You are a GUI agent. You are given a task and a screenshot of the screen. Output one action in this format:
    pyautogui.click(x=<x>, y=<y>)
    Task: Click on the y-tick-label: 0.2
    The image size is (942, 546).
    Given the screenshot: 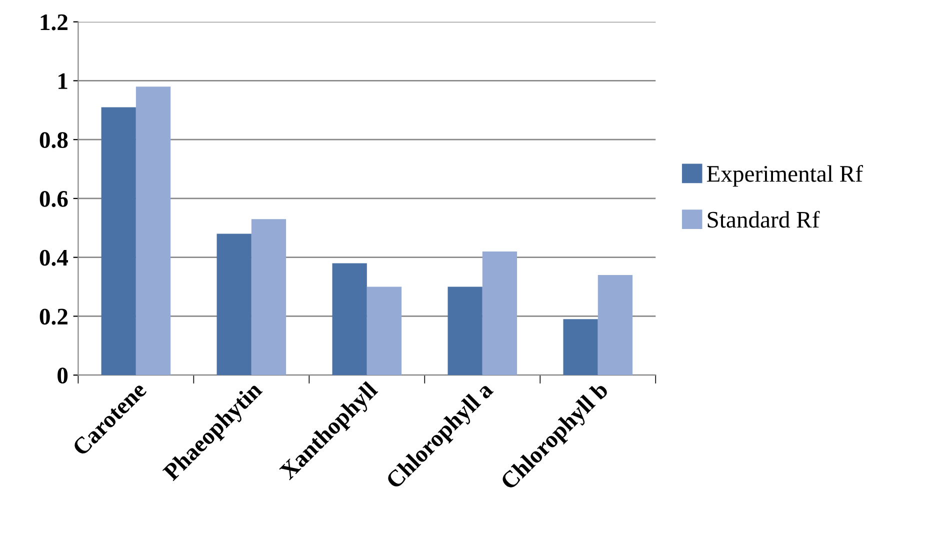 What is the action you would take?
    pyautogui.click(x=54, y=316)
    